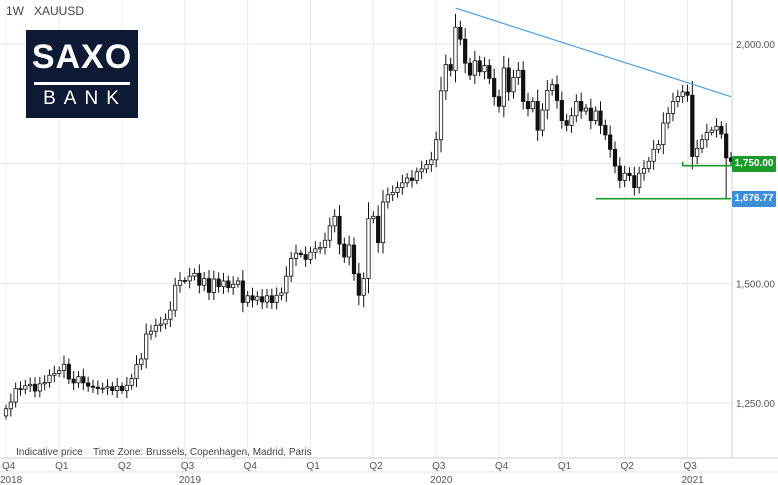 Image resolution: width=778 pixels, height=485 pixels. I want to click on symbol-label: XAUUSD, so click(59, 11).